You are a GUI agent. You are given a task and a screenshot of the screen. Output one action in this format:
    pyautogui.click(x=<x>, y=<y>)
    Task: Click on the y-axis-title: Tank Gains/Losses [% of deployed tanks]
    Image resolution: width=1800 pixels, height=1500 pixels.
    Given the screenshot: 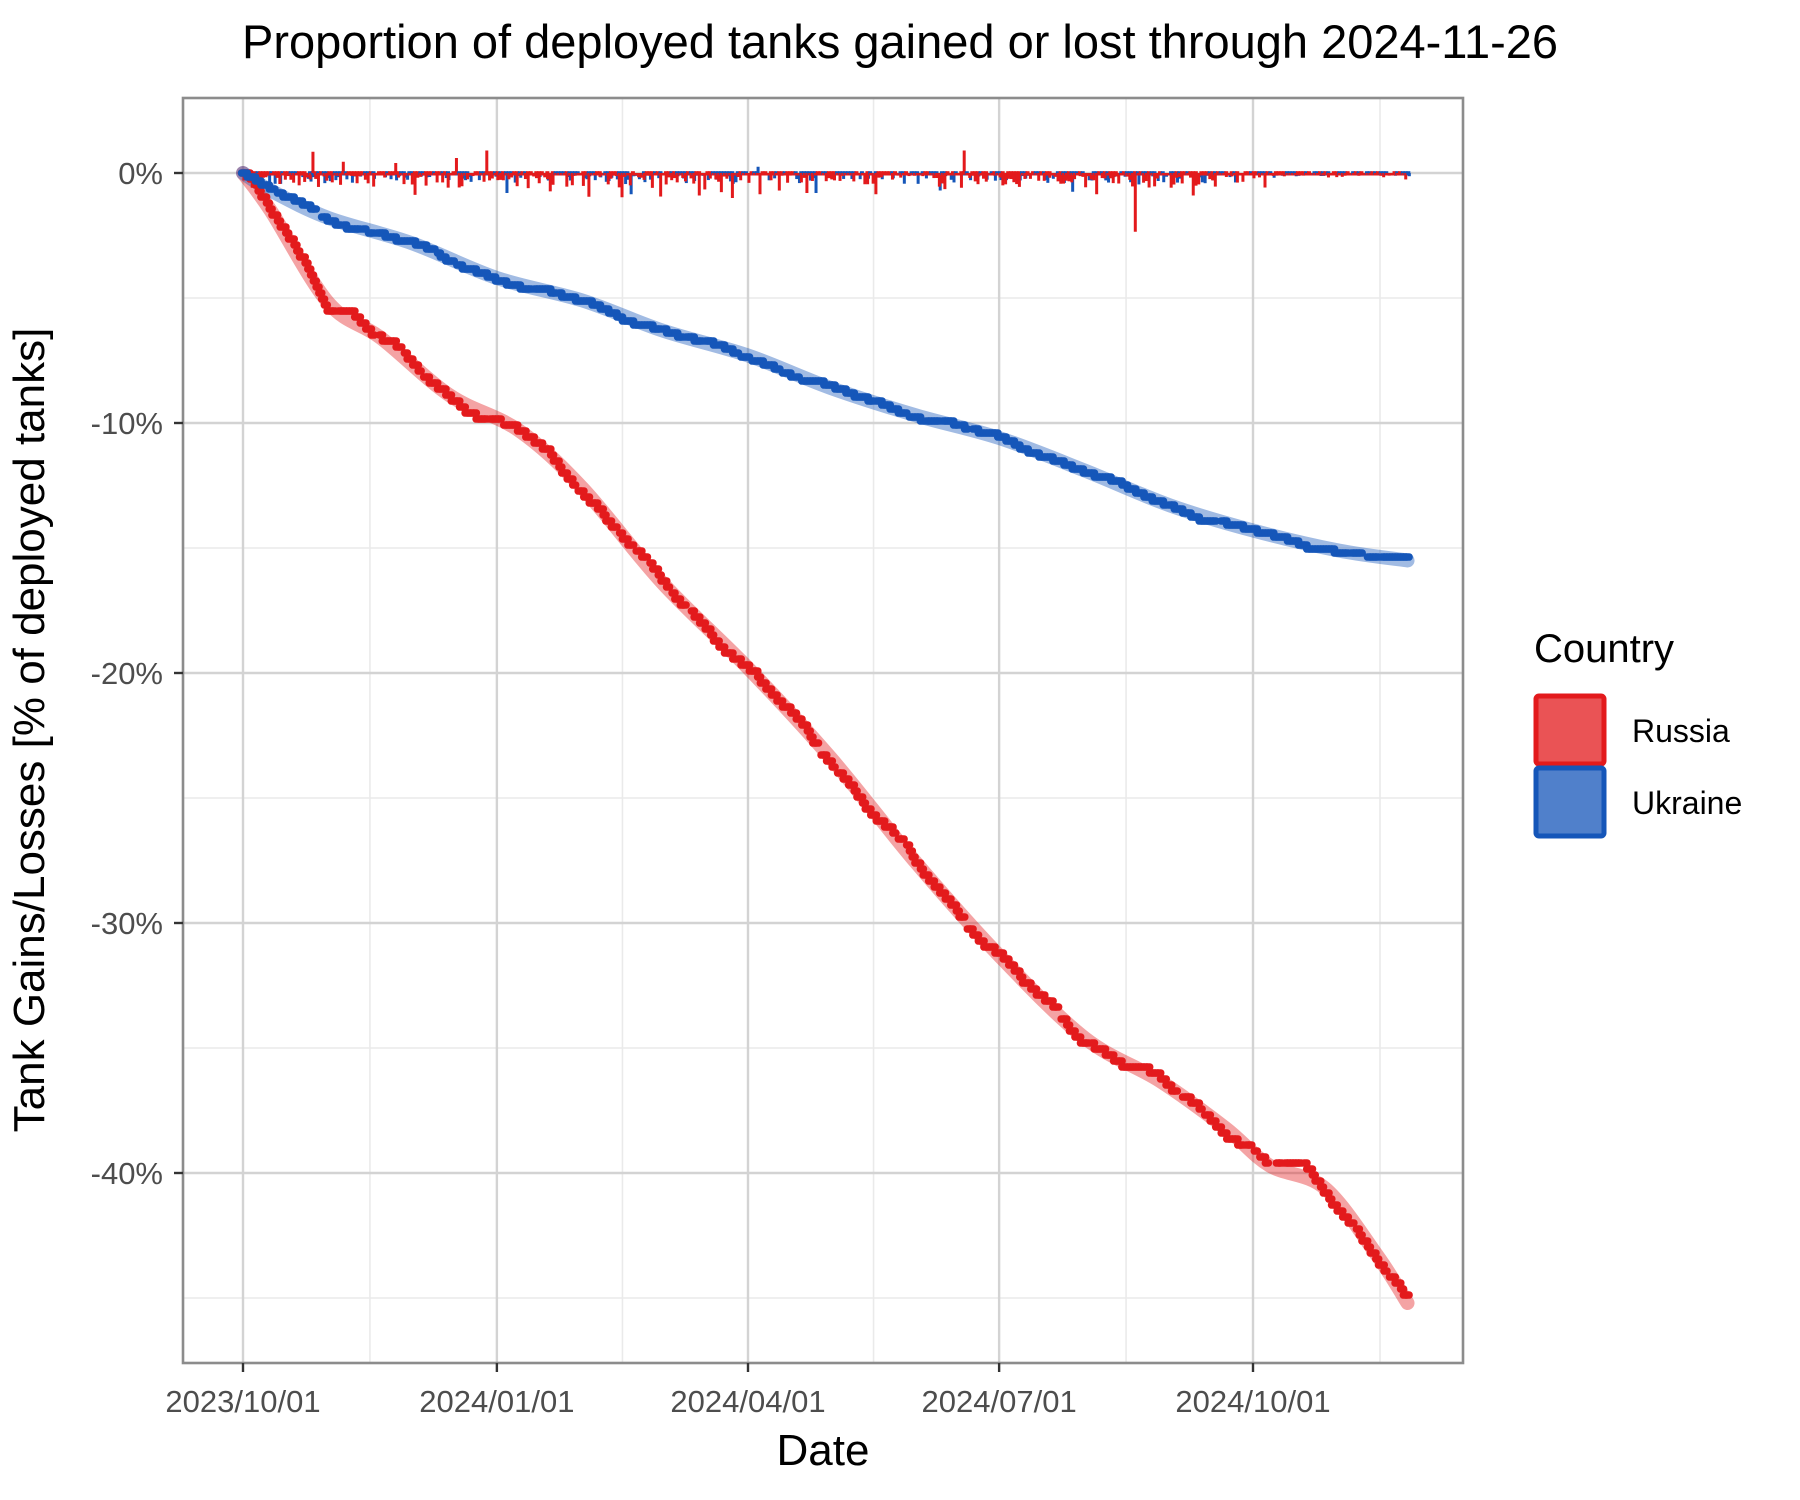 What is the action you would take?
    pyautogui.click(x=29, y=730)
    